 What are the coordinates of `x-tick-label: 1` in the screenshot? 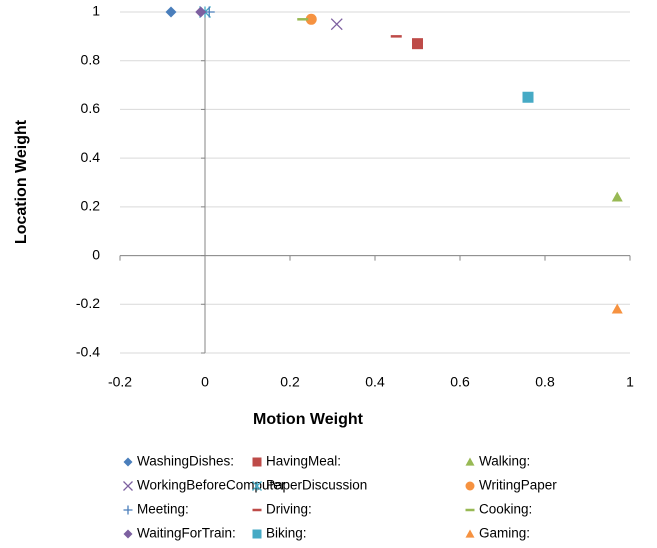 It's located at (630, 382).